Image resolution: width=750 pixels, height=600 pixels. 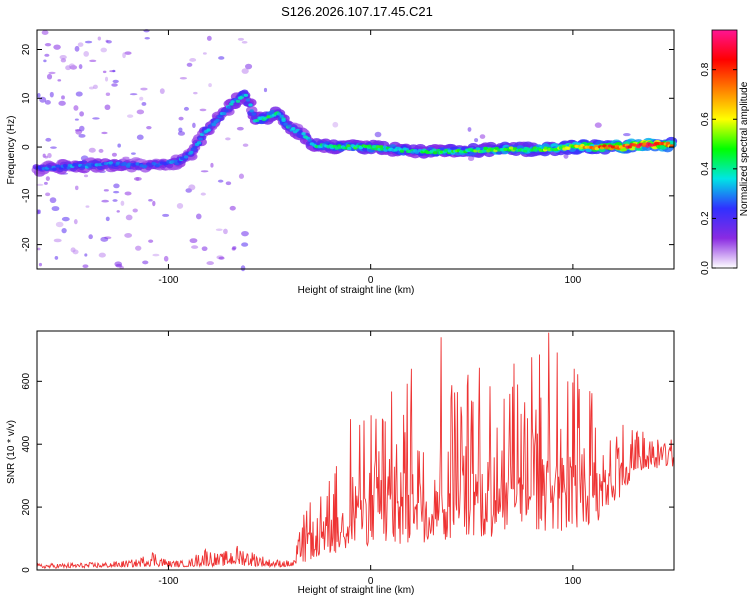 I want to click on snr-x-axis-label: Height of straight line (km), so click(x=356, y=590).